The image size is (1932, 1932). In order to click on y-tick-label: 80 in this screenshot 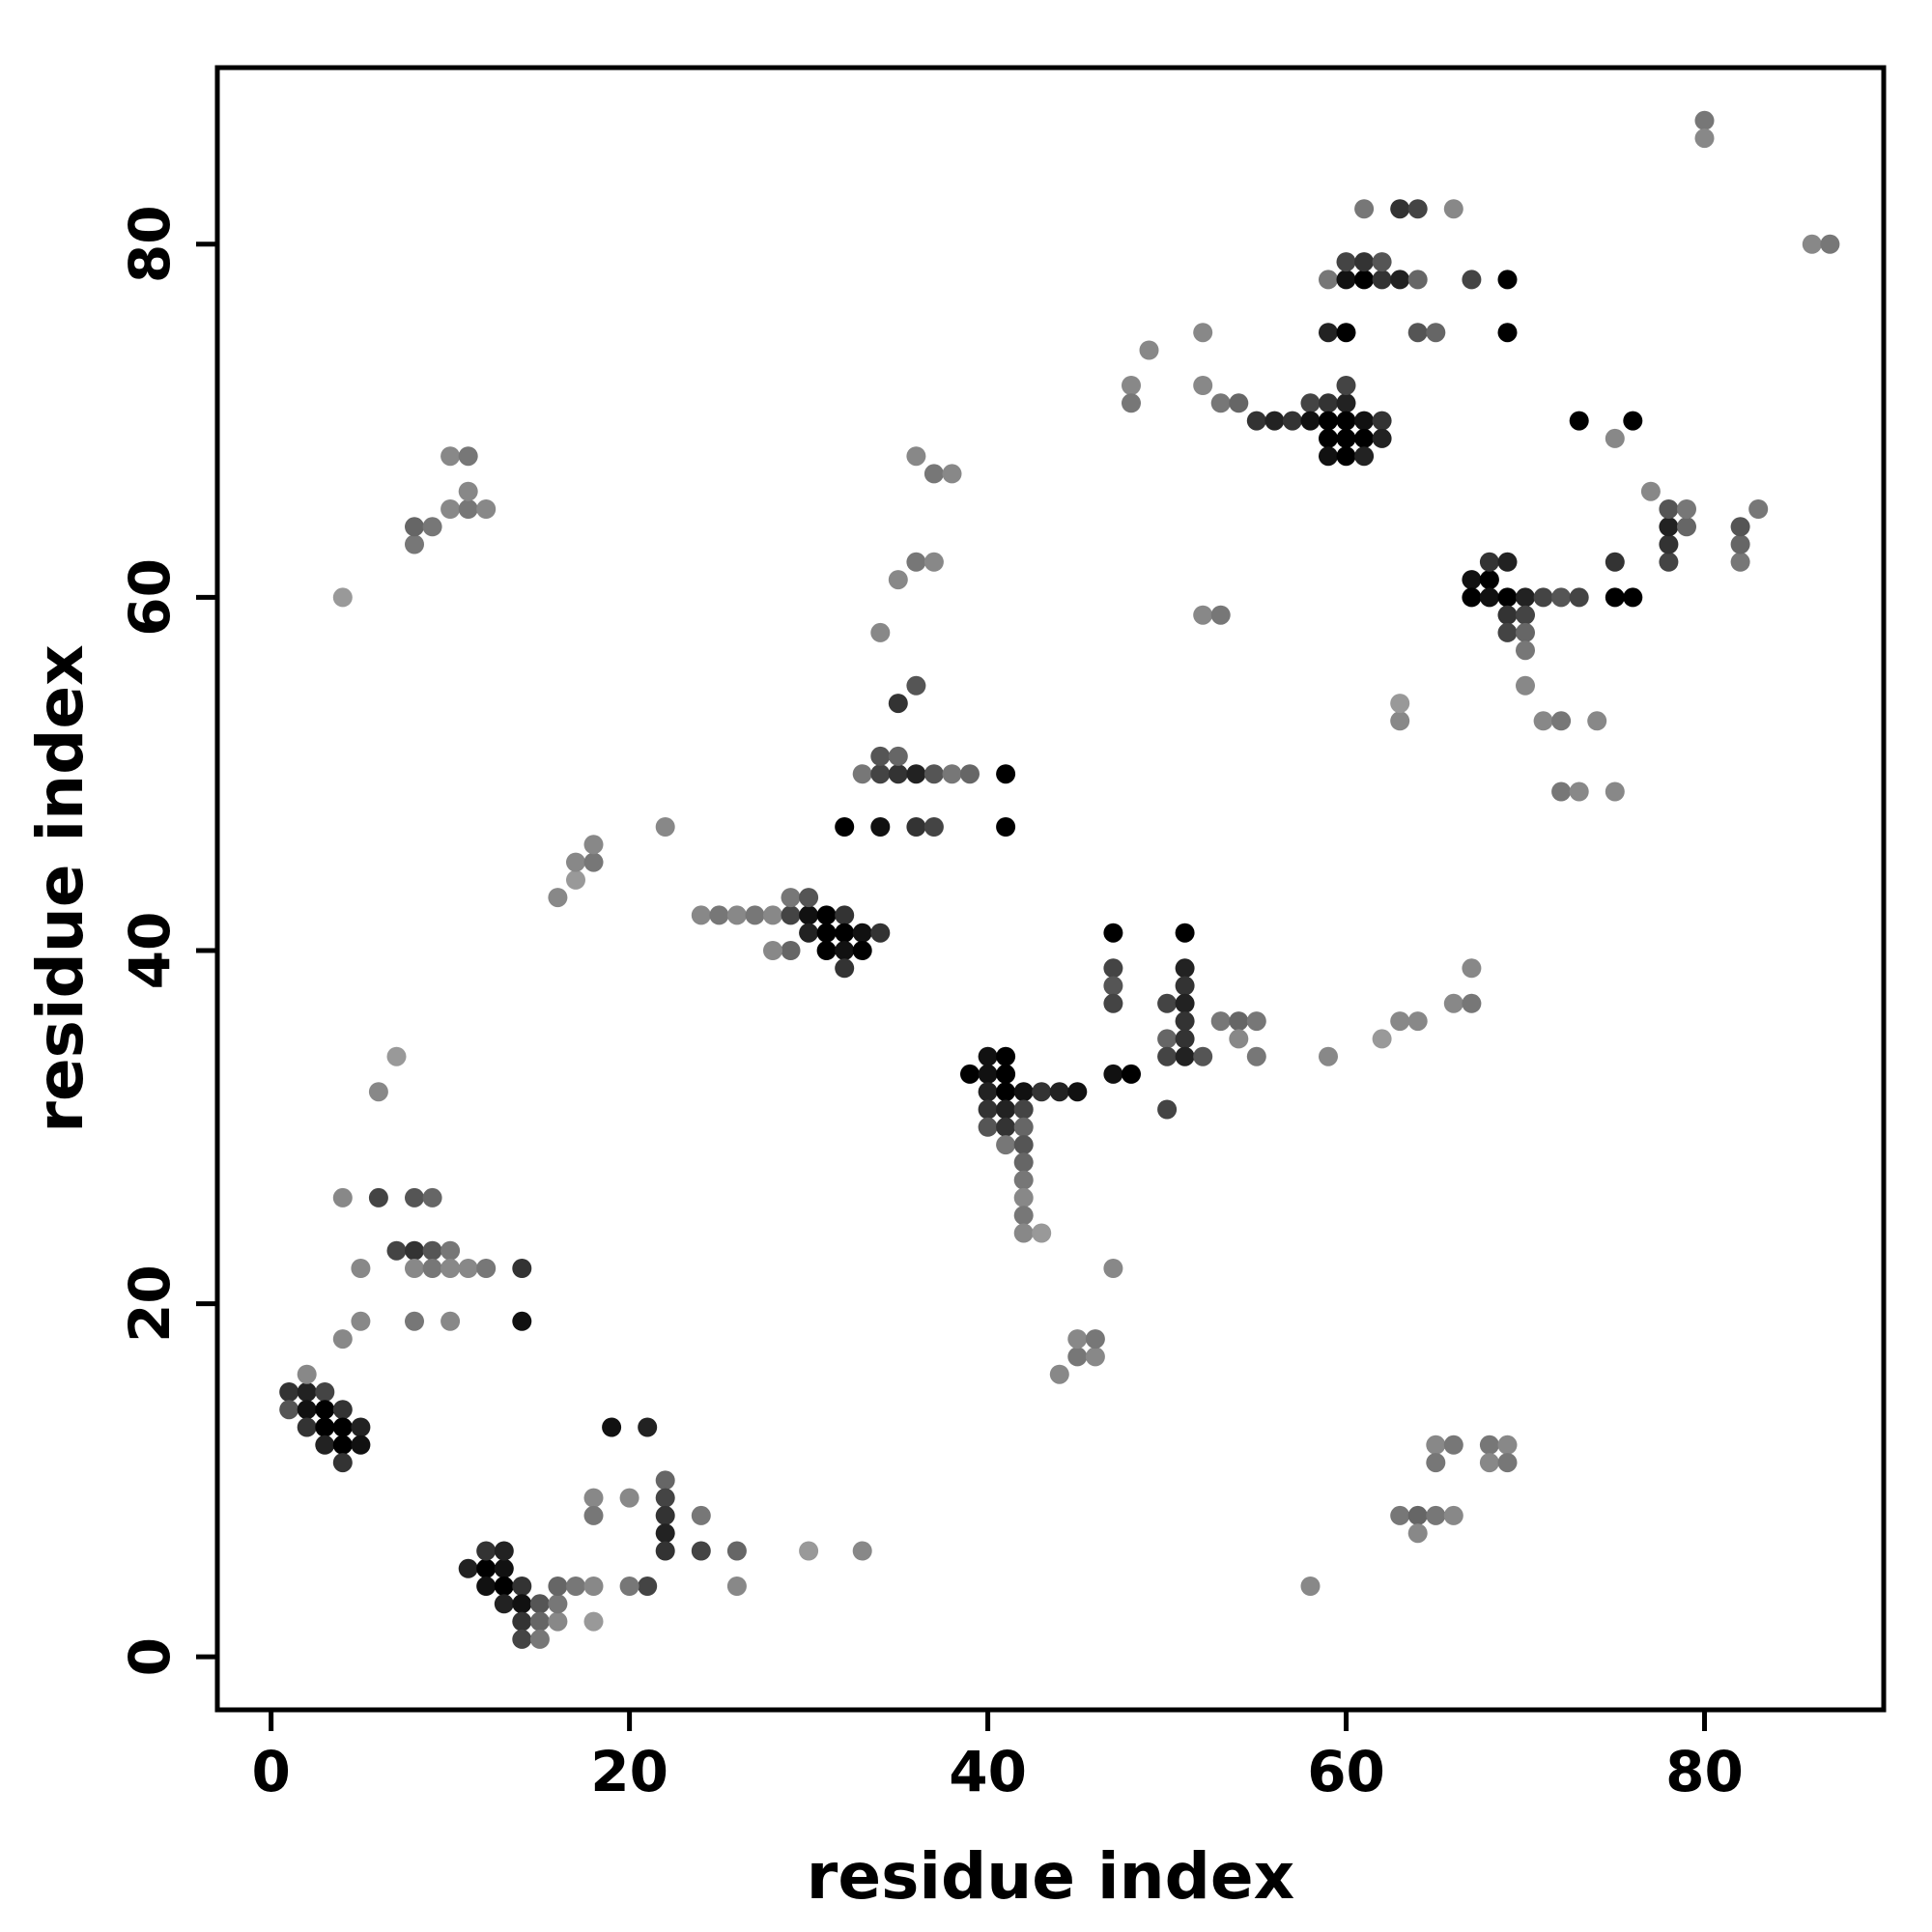, I will do `click(150, 244)`.